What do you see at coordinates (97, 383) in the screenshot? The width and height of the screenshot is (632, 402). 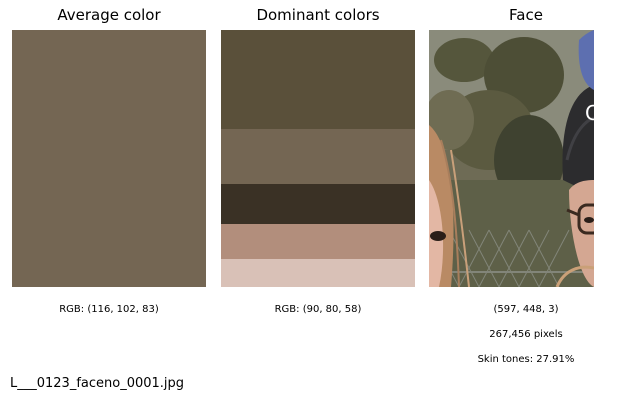 I see `file-name: L___0123_faceno_0001.jpg` at bounding box center [97, 383].